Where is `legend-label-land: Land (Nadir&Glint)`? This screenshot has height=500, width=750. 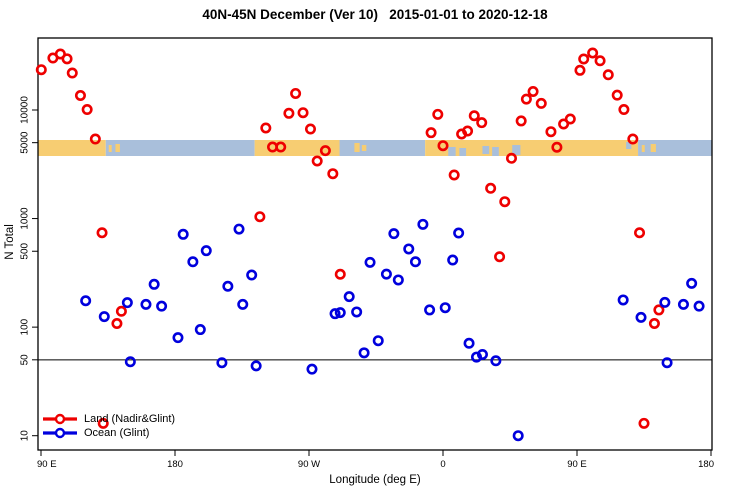
legend-label-land: Land (Nadir&Glint) is located at coordinates (130, 419).